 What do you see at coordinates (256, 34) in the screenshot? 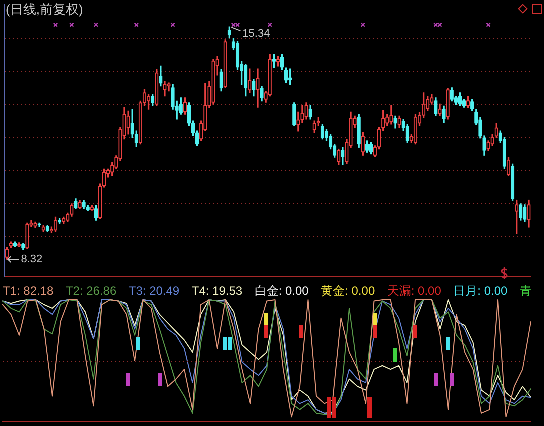
I see `annotation: 15.34` at bounding box center [256, 34].